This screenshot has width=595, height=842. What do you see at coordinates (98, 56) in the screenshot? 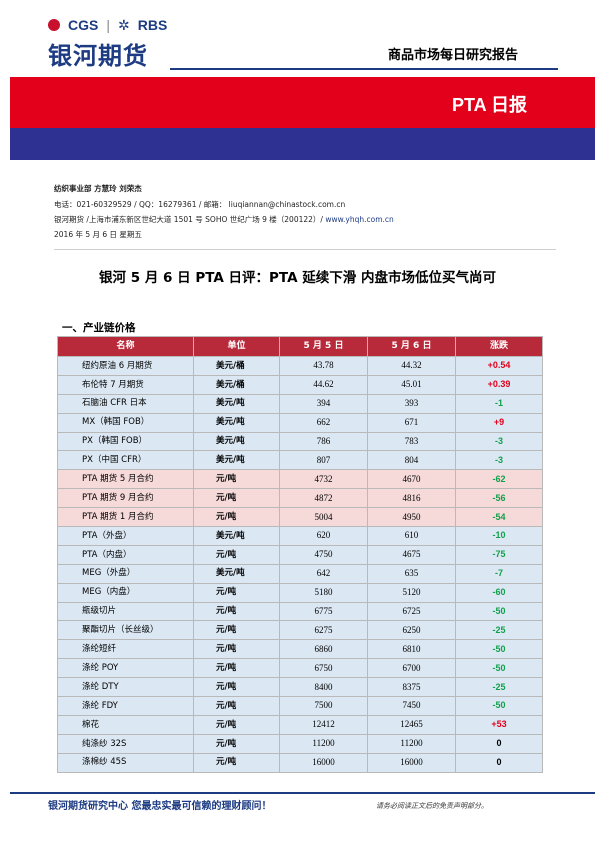
I see `company-name: 银河期货` at bounding box center [98, 56].